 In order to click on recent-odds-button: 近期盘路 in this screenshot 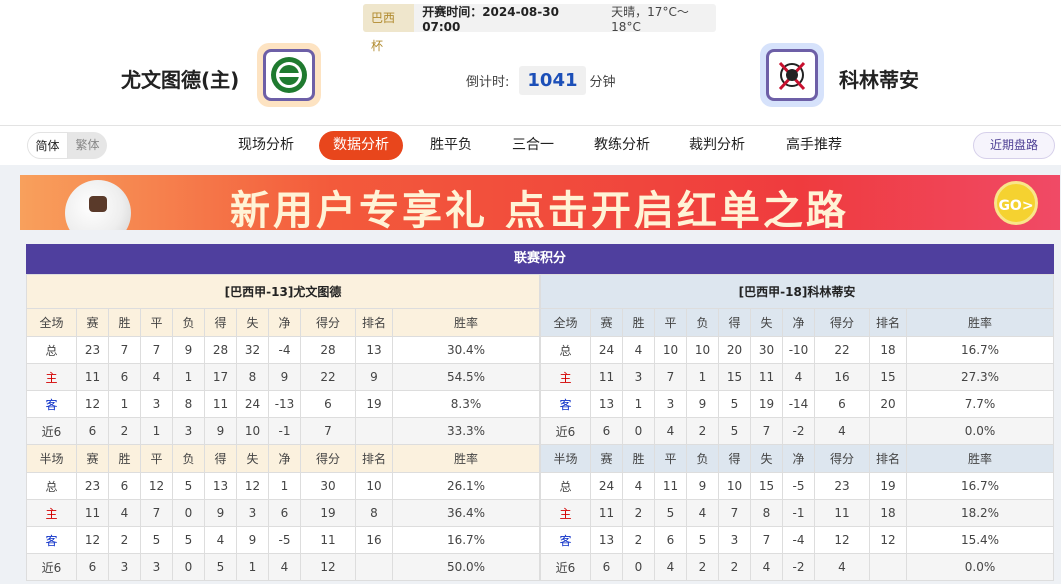, I will do `click(1014, 145)`.